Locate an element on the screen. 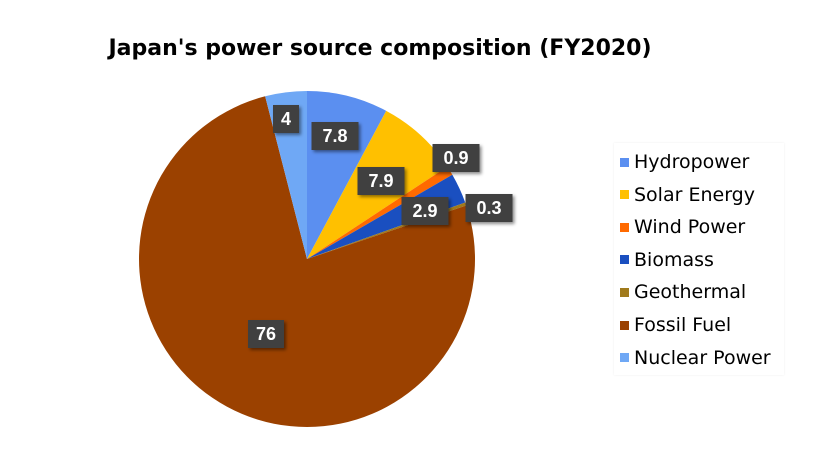 The height and width of the screenshot is (452, 840). data-label-biomass: 2.9 is located at coordinates (425, 211).